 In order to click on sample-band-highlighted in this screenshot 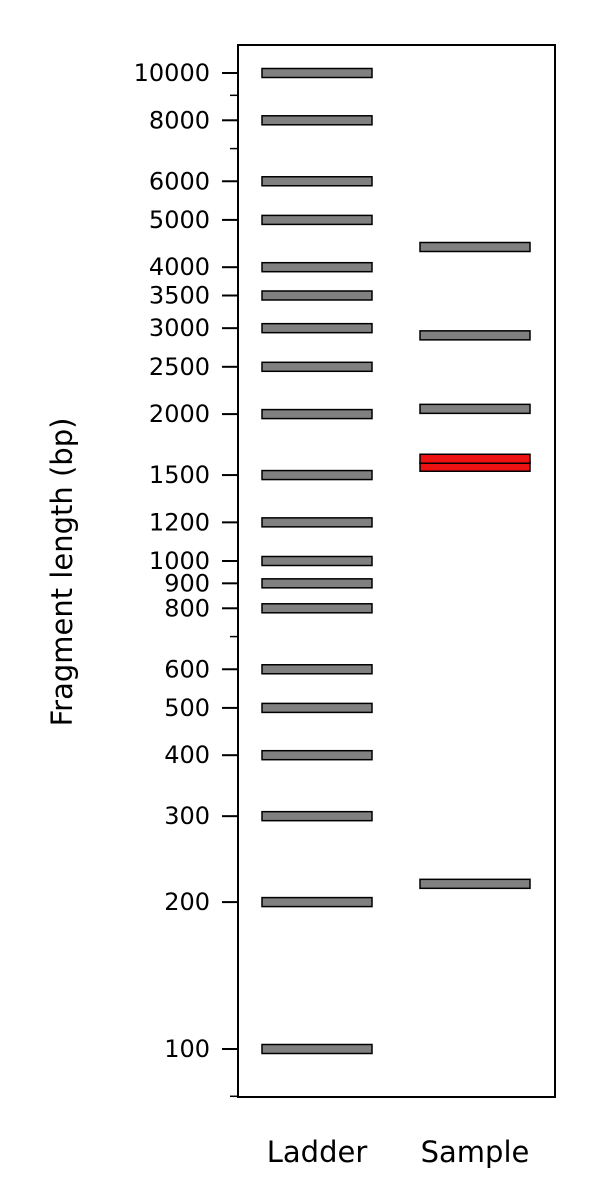, I will do `click(475, 459)`.